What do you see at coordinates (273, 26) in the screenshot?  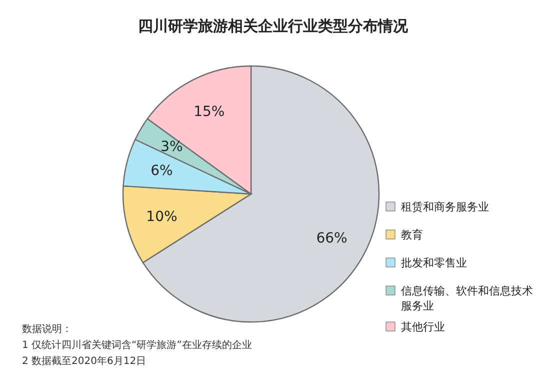 I see `chart-title: 四川研学旅游相关企业行业类型分布情况` at bounding box center [273, 26].